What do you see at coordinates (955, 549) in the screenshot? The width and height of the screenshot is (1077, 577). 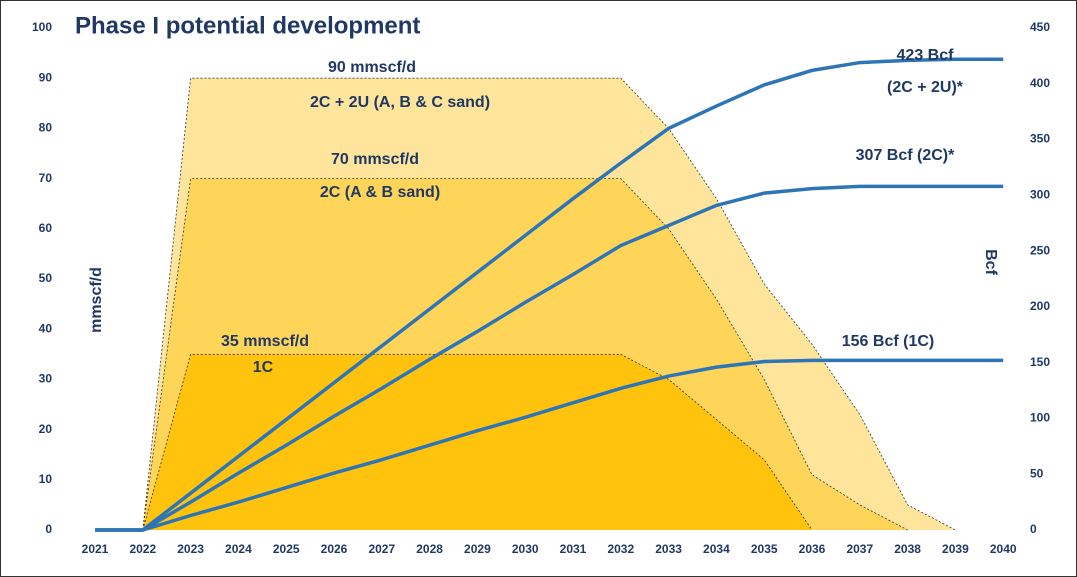 I see `x-tick-label: 2039` at bounding box center [955, 549].